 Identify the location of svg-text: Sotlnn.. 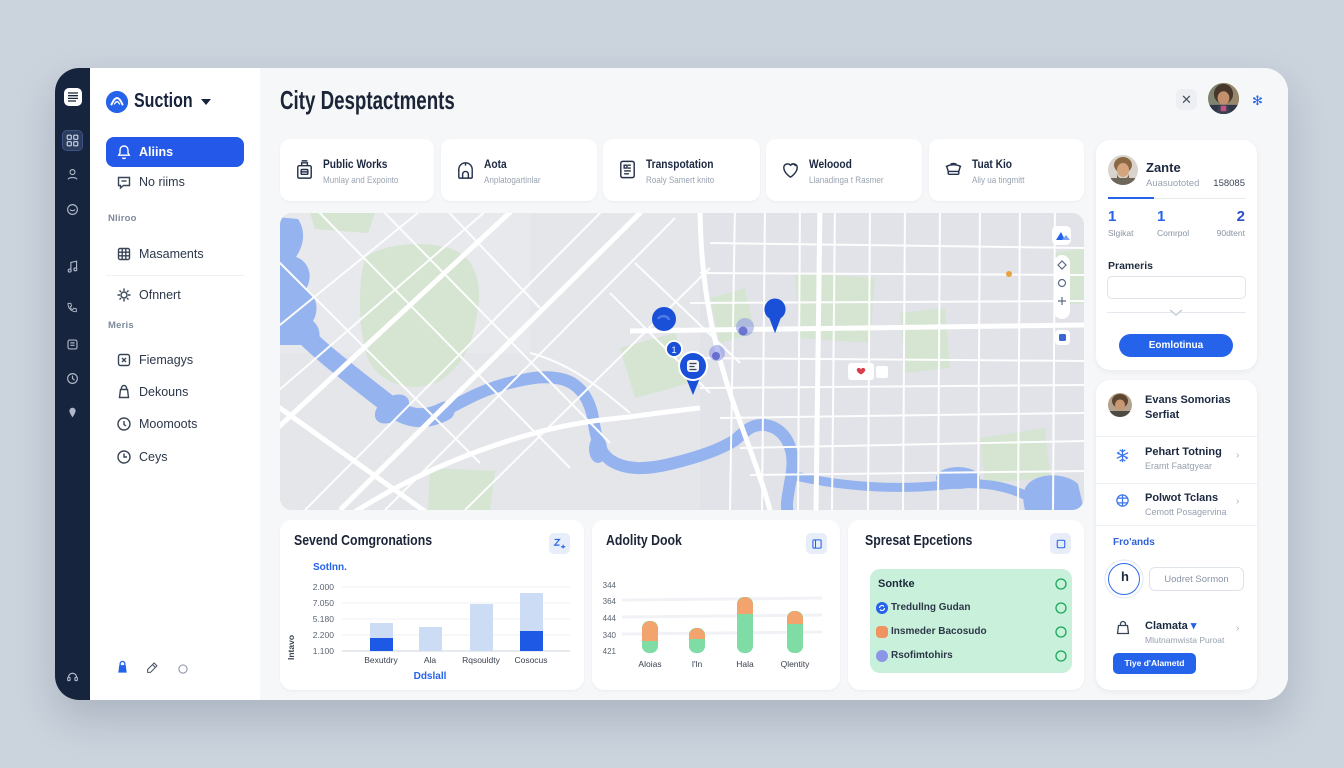
(330, 567).